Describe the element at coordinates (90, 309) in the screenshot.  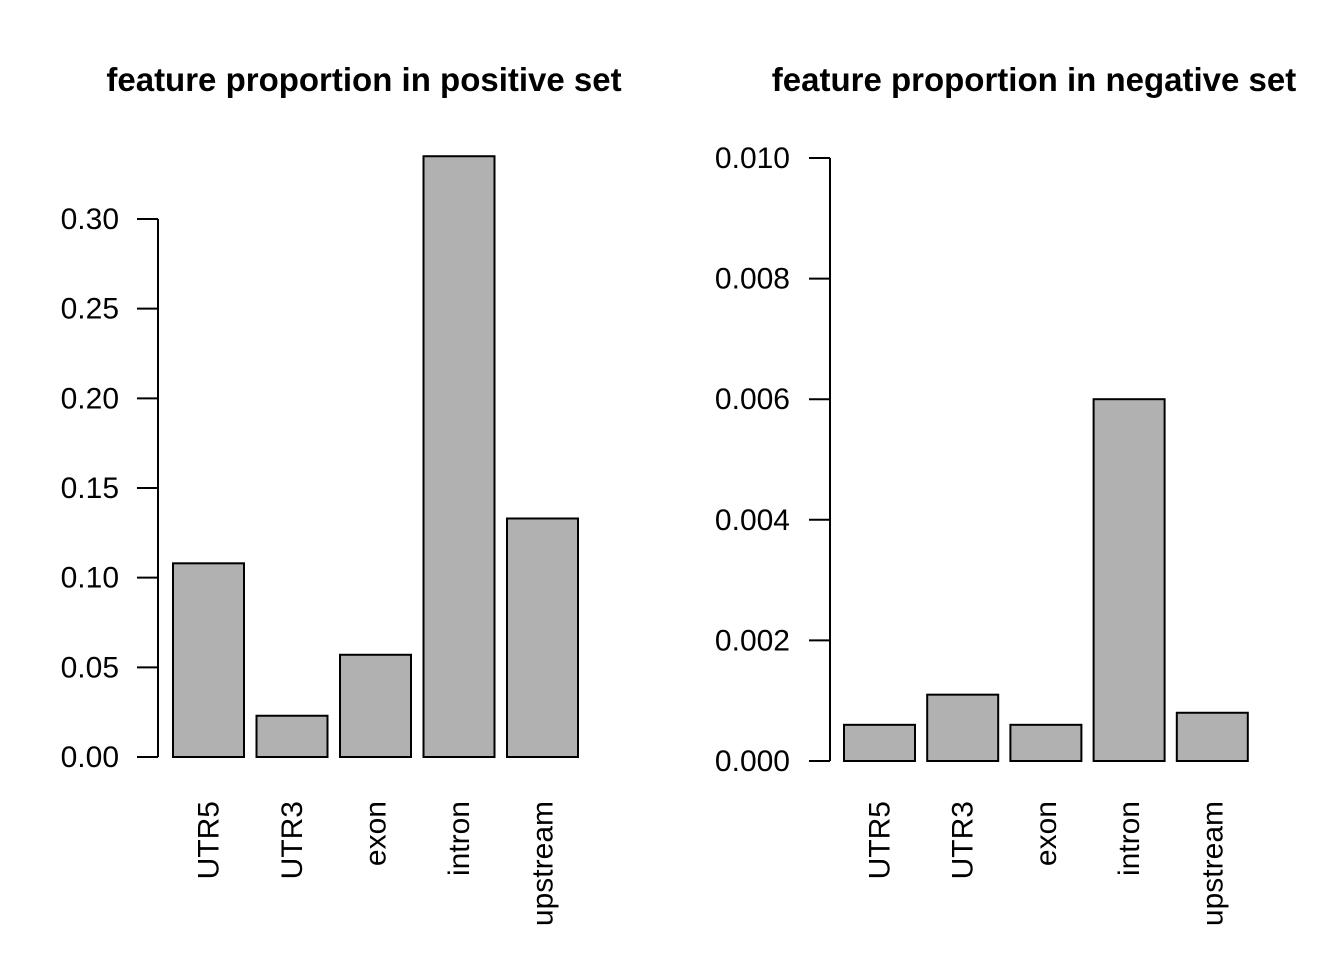
I see `y-tick-label: 0.25` at that location.